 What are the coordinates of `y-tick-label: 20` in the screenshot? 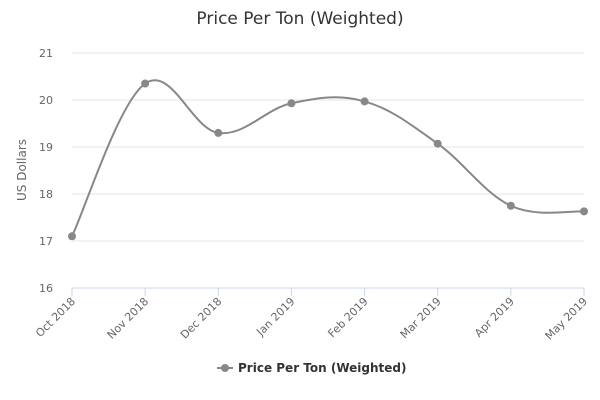 It's located at (46, 100).